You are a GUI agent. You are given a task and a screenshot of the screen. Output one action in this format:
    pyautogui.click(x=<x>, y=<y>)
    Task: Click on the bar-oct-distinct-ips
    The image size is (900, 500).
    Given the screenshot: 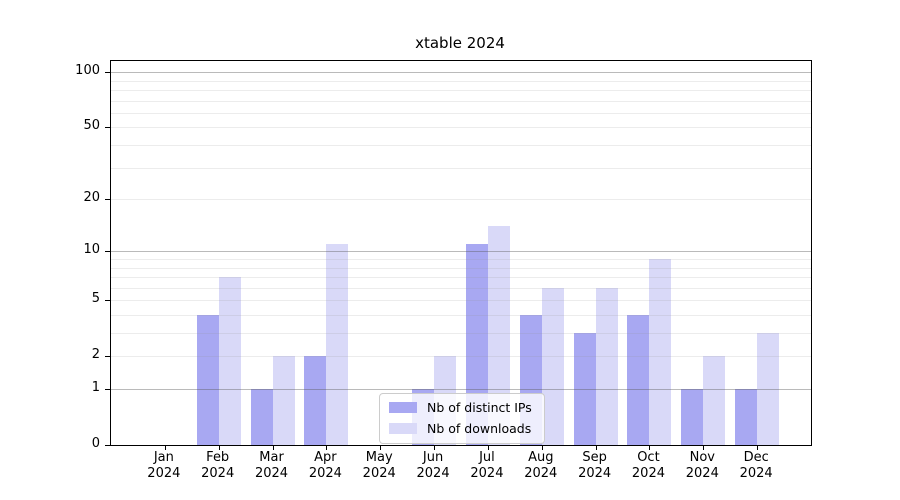 What is the action you would take?
    pyautogui.click(x=638, y=380)
    